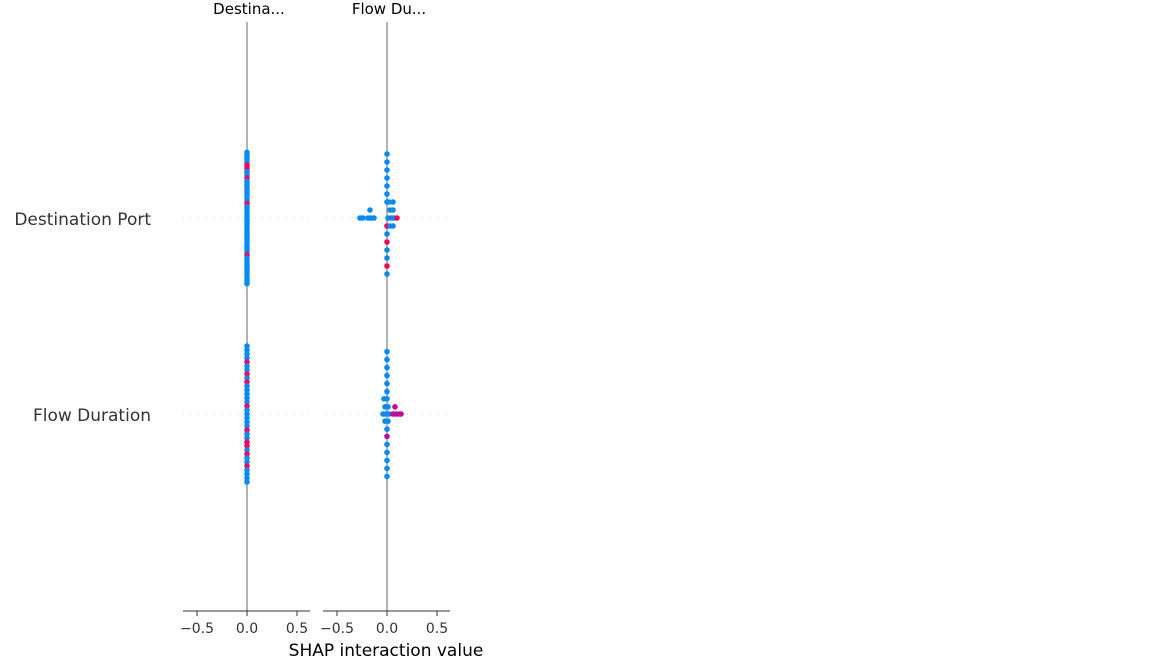 Image resolution: width=1149 pixels, height=660 pixels. I want to click on row-label-destination-port: Destination Port, so click(82, 220).